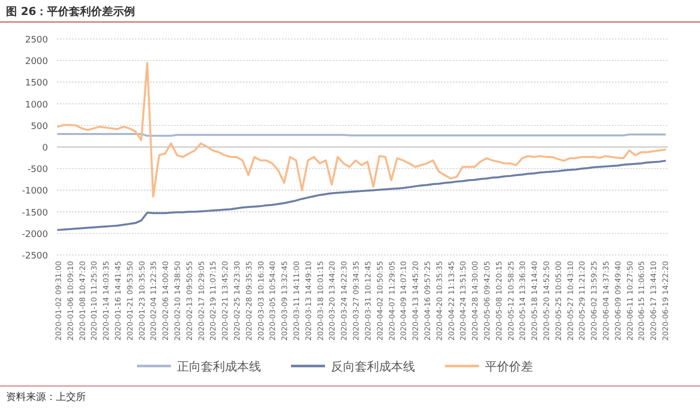 The height and width of the screenshot is (409, 700). I want to click on y-tick-label: 1500, so click(36, 83).